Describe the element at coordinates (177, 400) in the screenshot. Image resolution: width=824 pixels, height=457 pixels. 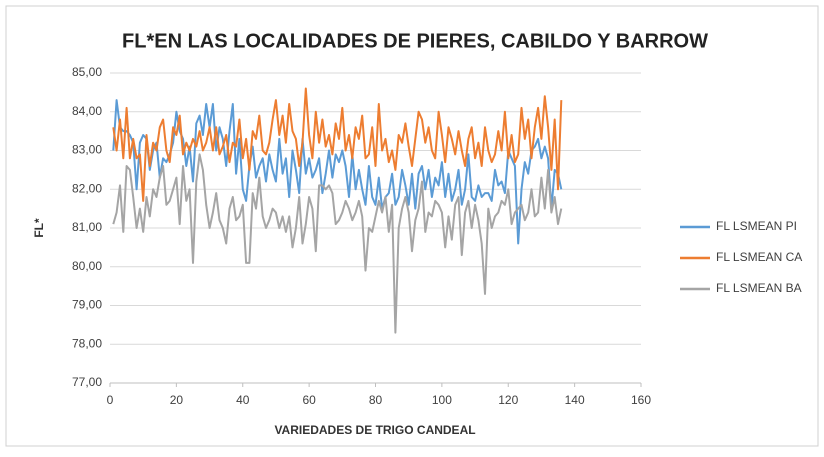
I see `x-tick-label: 20` at that location.